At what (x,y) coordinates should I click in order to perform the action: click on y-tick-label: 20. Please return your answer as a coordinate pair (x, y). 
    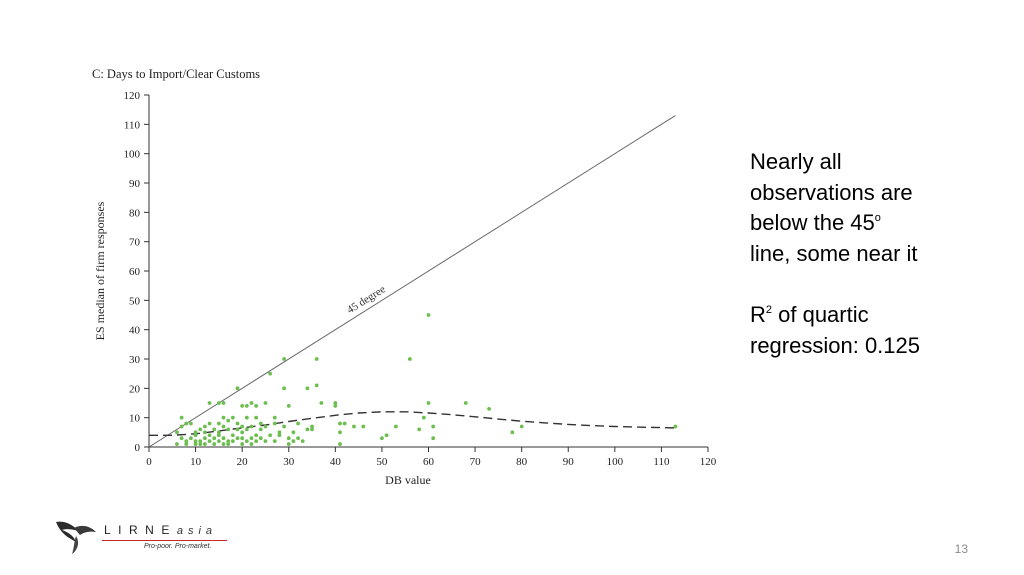
    Looking at the image, I should click on (135, 389).